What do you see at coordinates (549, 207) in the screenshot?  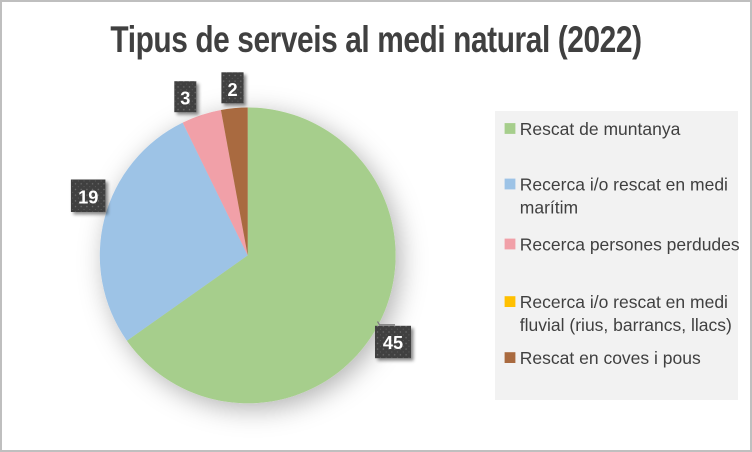 I see `svg-text: marítim` at bounding box center [549, 207].